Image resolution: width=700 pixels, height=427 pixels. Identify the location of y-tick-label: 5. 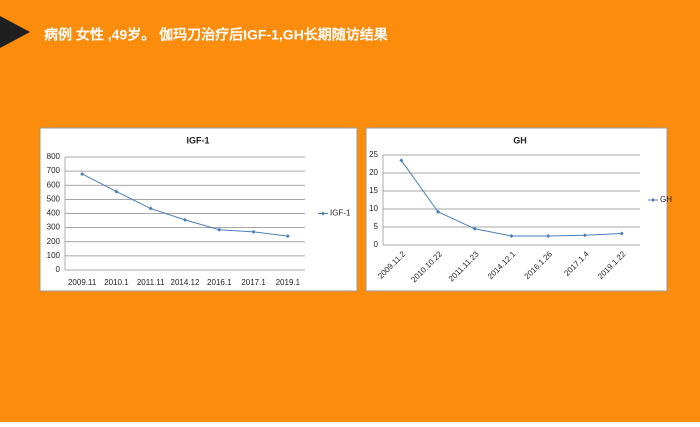
(376, 226).